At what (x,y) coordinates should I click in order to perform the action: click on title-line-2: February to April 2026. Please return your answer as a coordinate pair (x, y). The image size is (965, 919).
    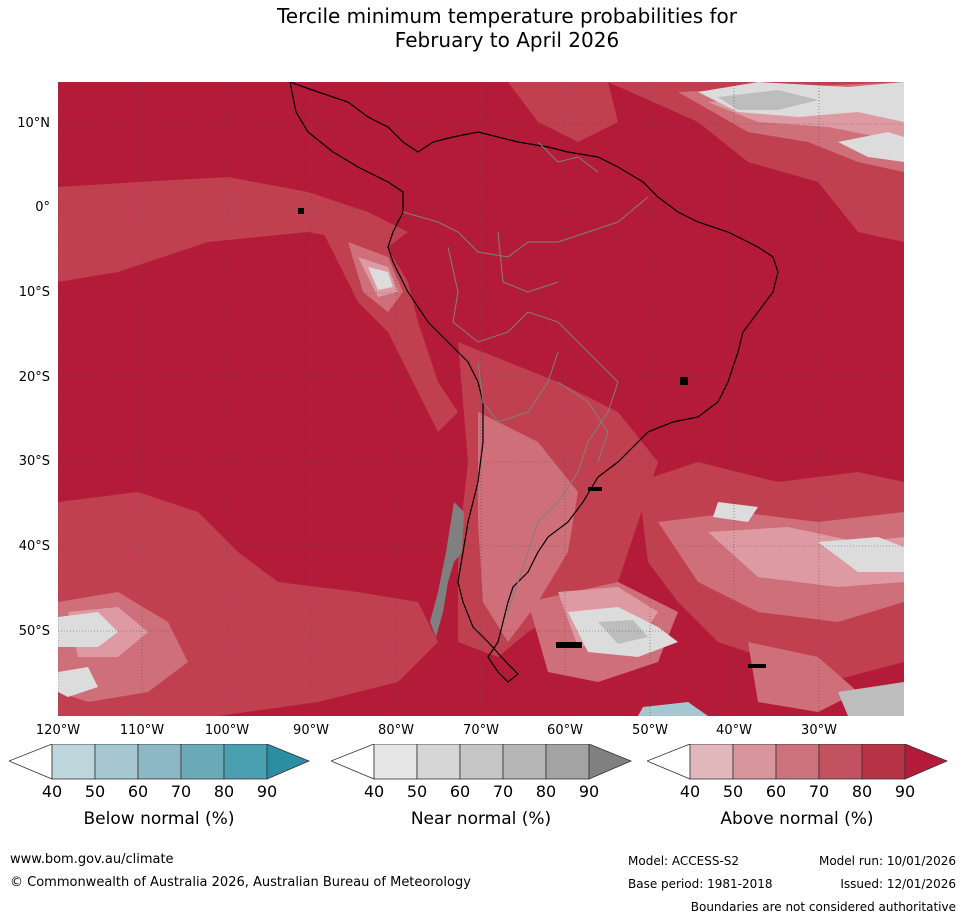
    Looking at the image, I should click on (507, 40).